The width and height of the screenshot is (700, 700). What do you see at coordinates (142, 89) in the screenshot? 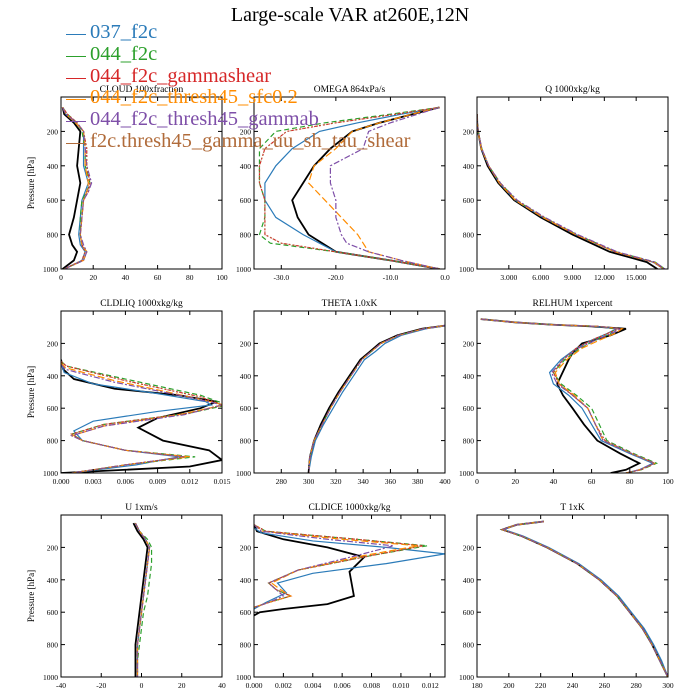
I see `panel-title: CLOUD 100xfraction` at bounding box center [142, 89].